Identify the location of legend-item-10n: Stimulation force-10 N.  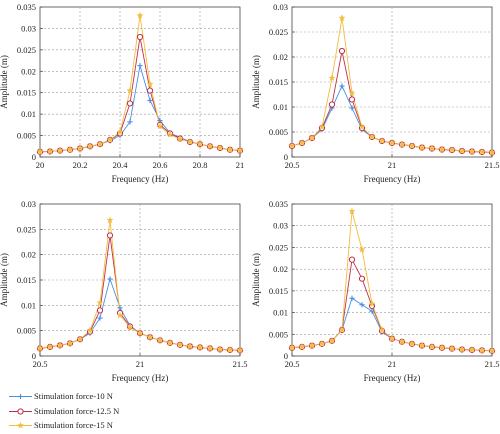
(98, 396).